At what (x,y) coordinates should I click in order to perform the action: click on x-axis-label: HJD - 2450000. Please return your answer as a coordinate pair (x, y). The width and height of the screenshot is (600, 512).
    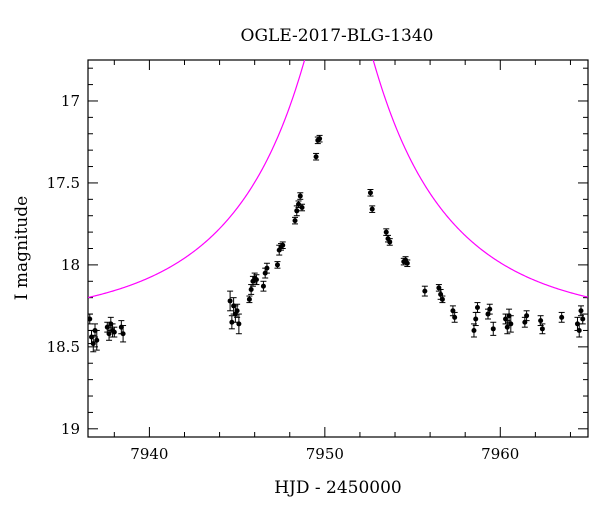
    Looking at the image, I should click on (338, 488).